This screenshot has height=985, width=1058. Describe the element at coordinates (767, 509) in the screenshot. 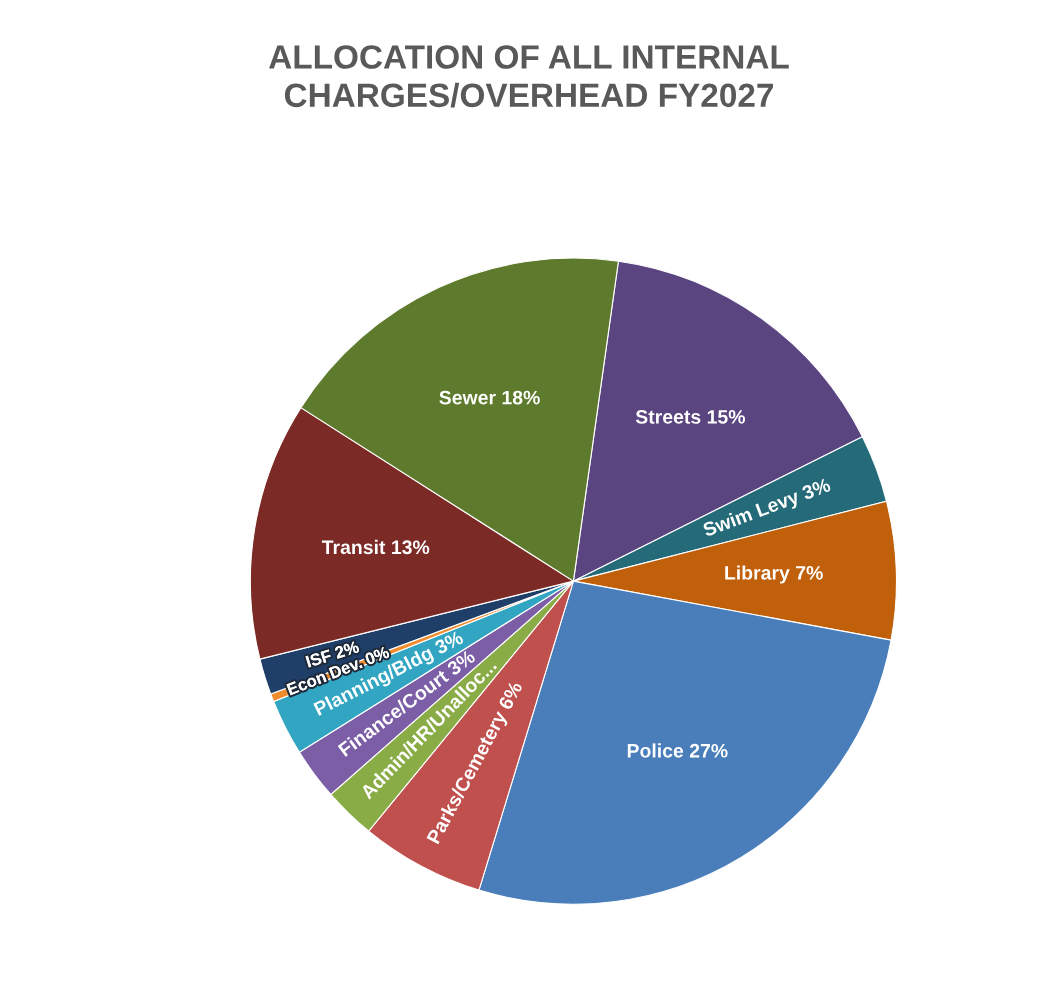

I see `slice-label: Swim Levy 3%` at that location.